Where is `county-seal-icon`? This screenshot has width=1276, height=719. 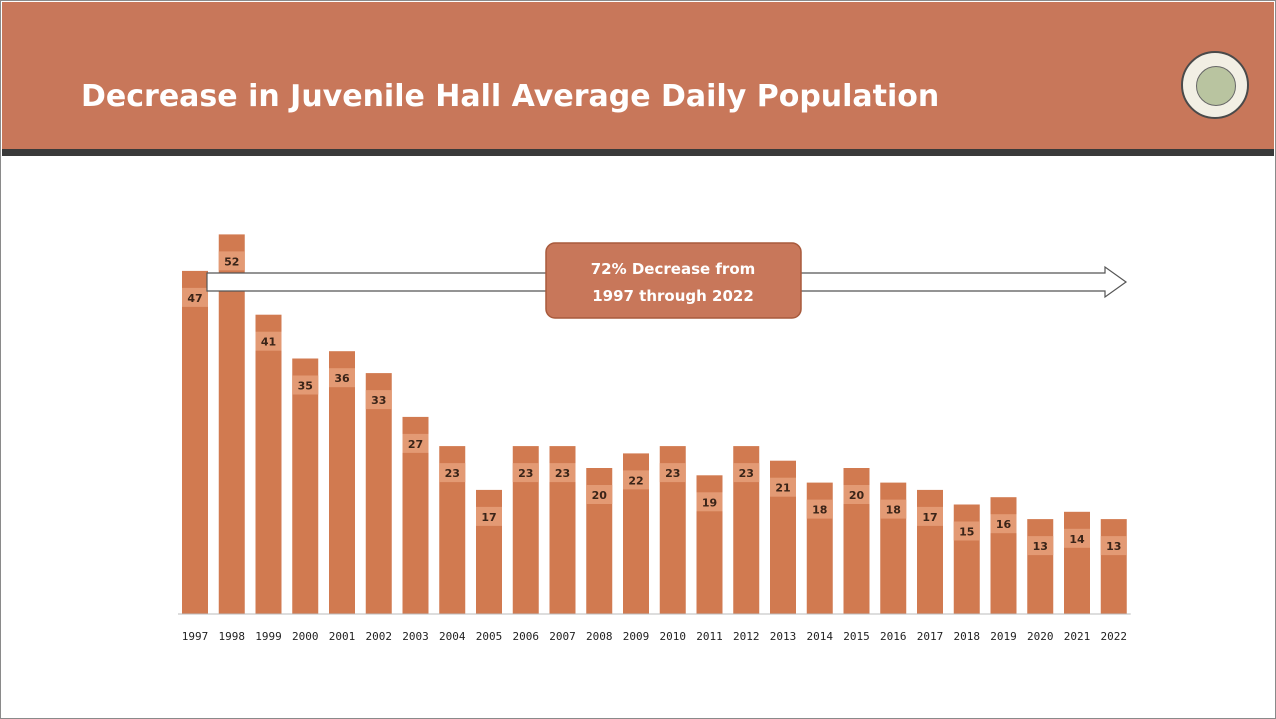
county-seal-icon is located at coordinates (1215, 85).